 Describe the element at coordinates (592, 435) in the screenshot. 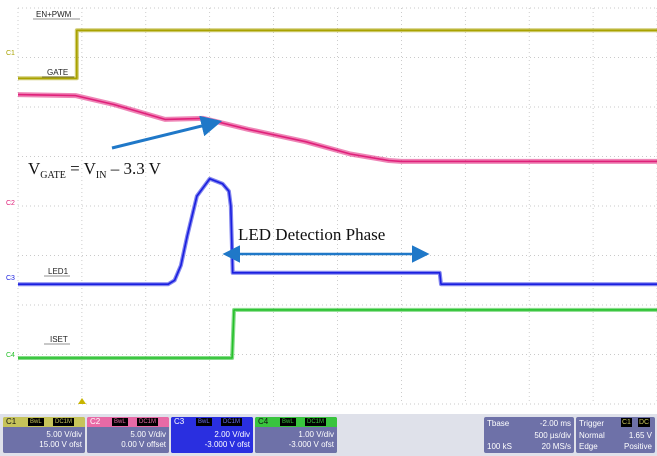

I see `trigger-mode: Normal` at that location.